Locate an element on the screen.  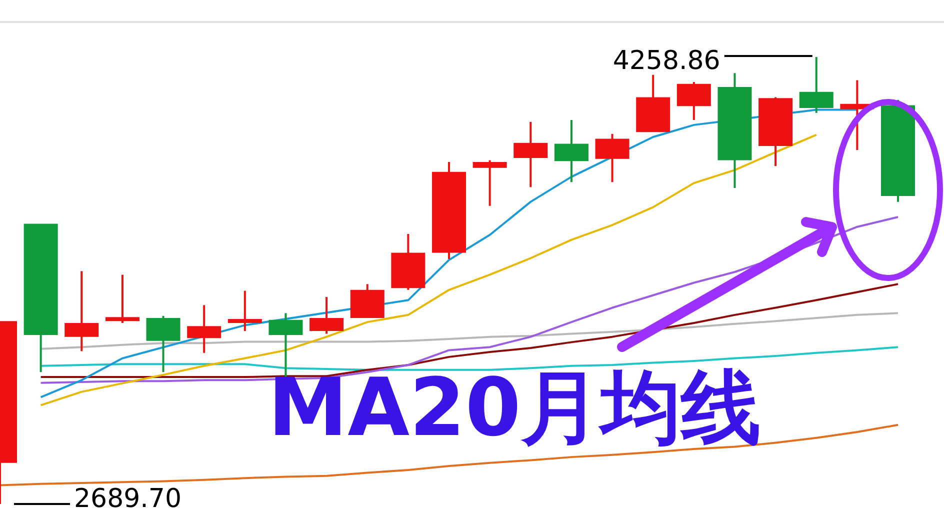
annotation: MA20月均线 is located at coordinates (514, 407).